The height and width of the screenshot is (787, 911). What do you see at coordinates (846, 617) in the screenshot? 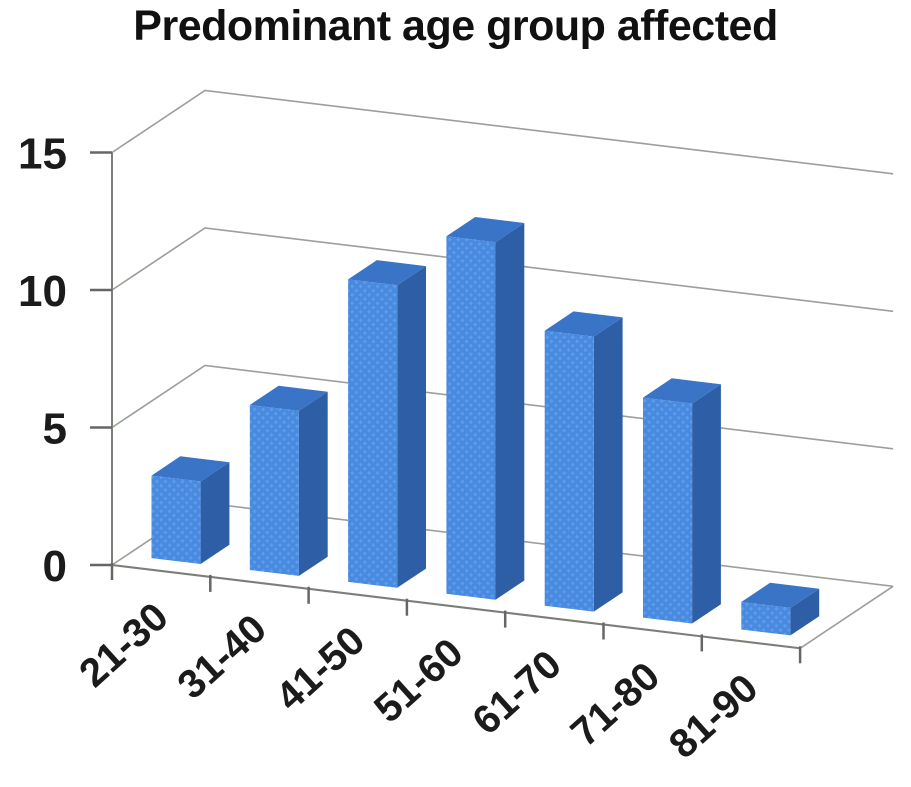
I see `floor-right-edge` at bounding box center [846, 617].